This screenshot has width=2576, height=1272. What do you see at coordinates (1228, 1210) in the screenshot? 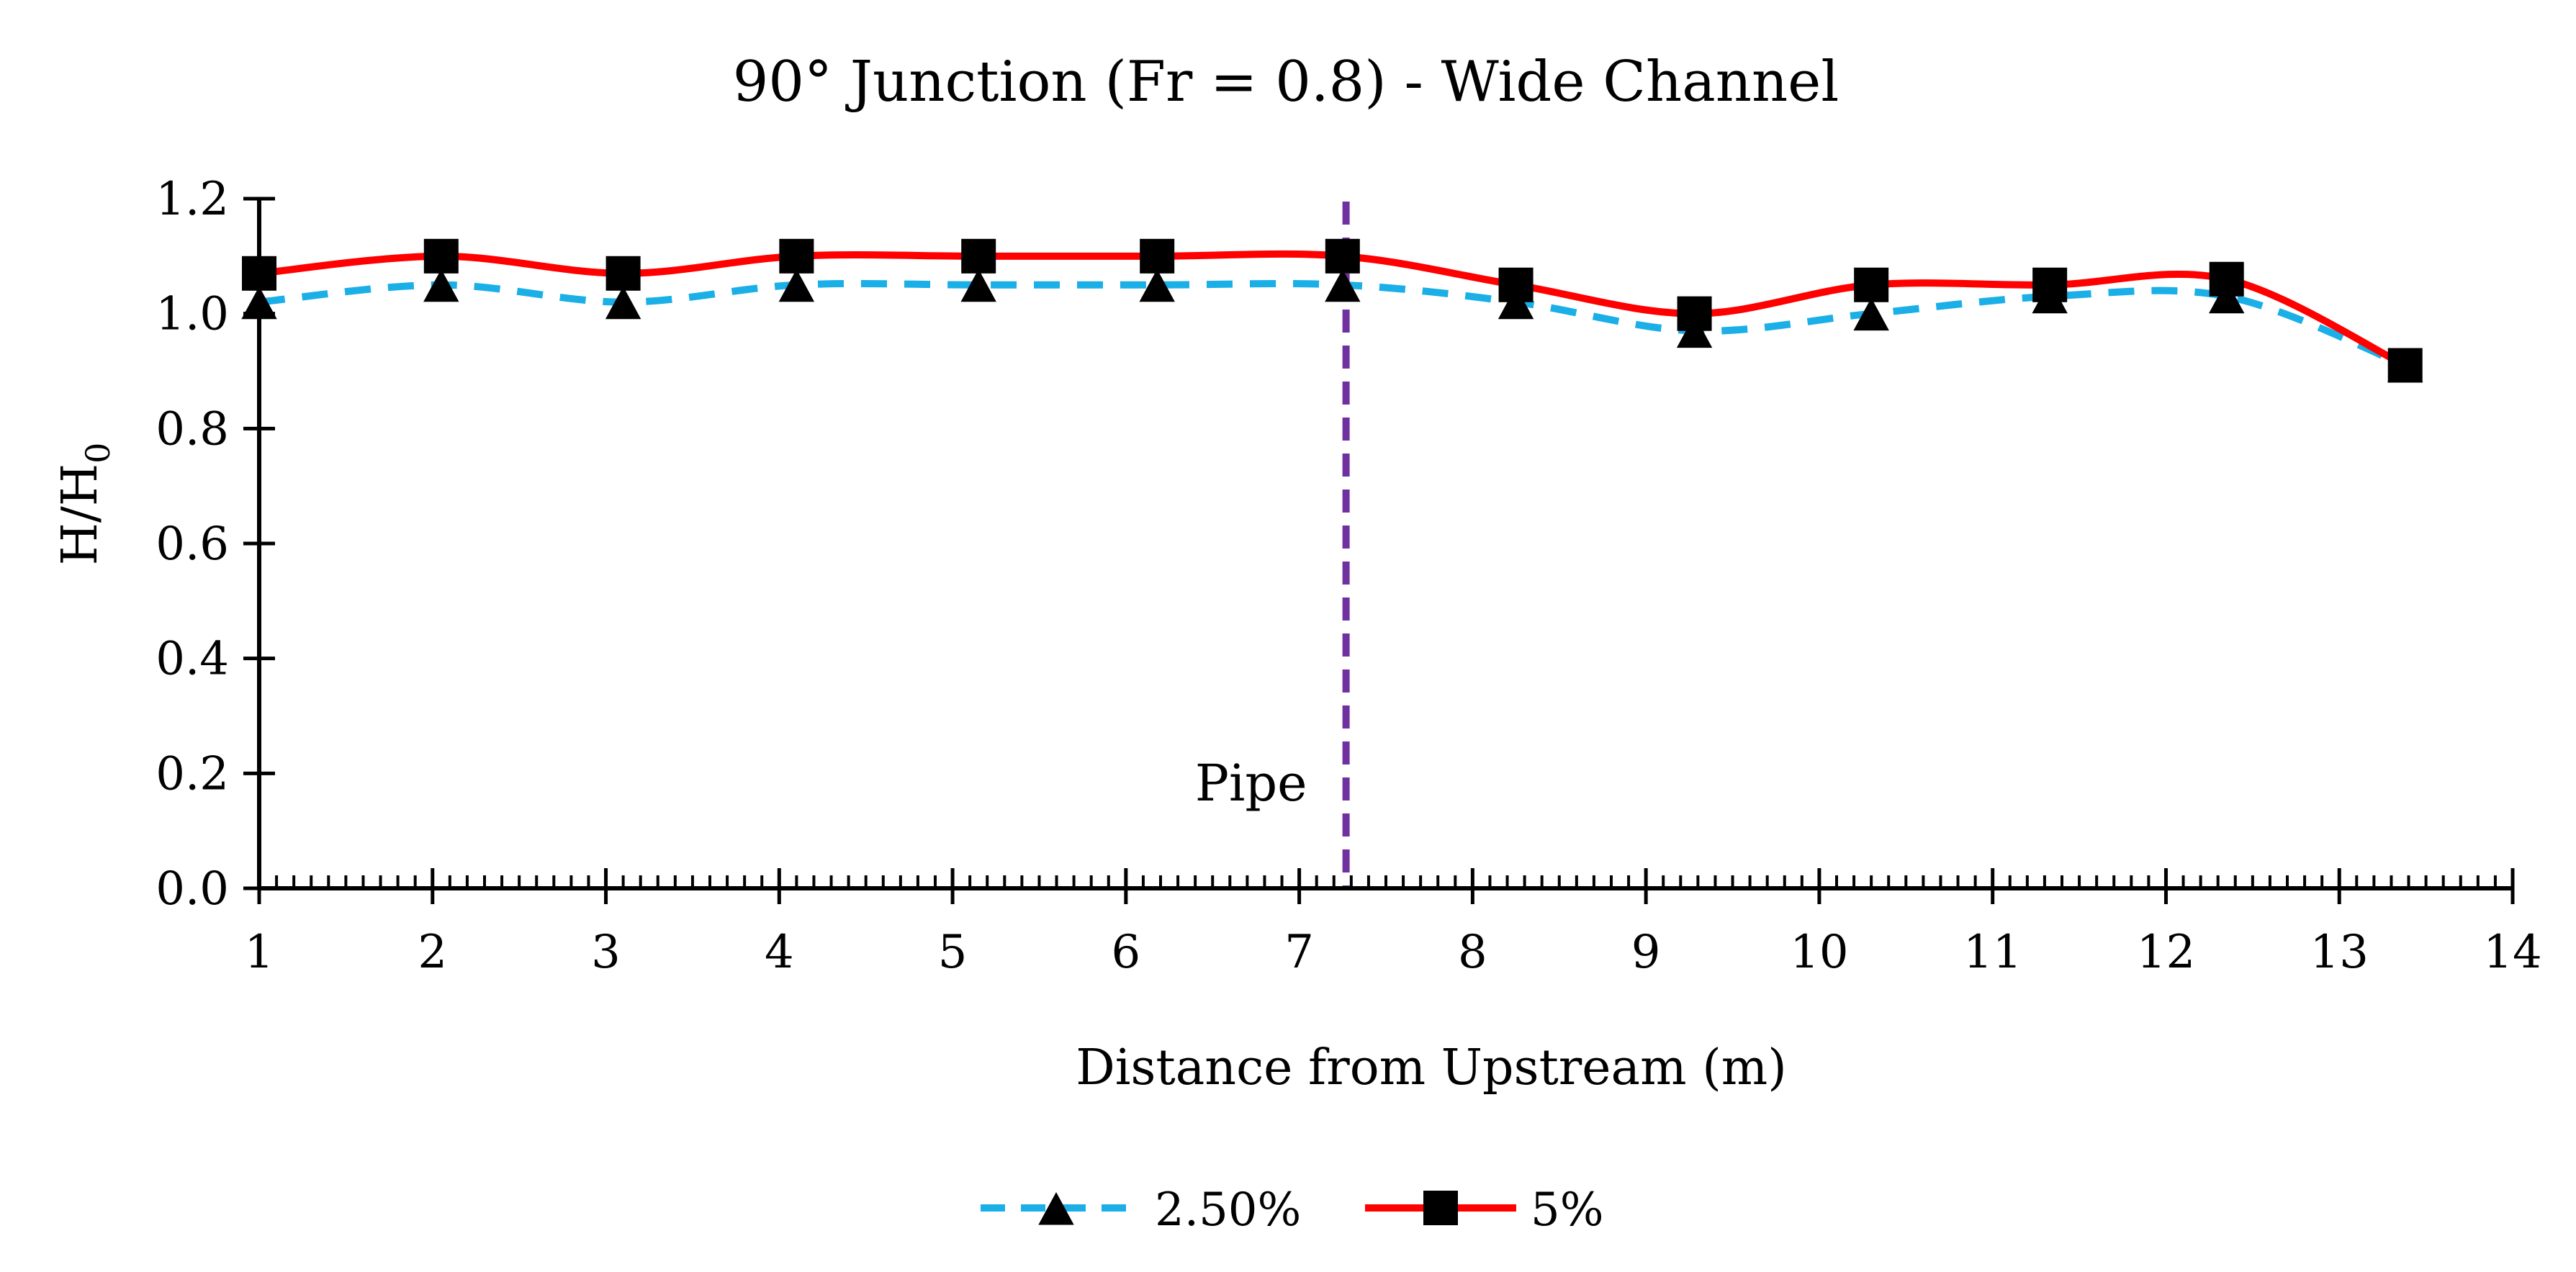
I see `legend-label-1: 2.50%` at bounding box center [1228, 1210].